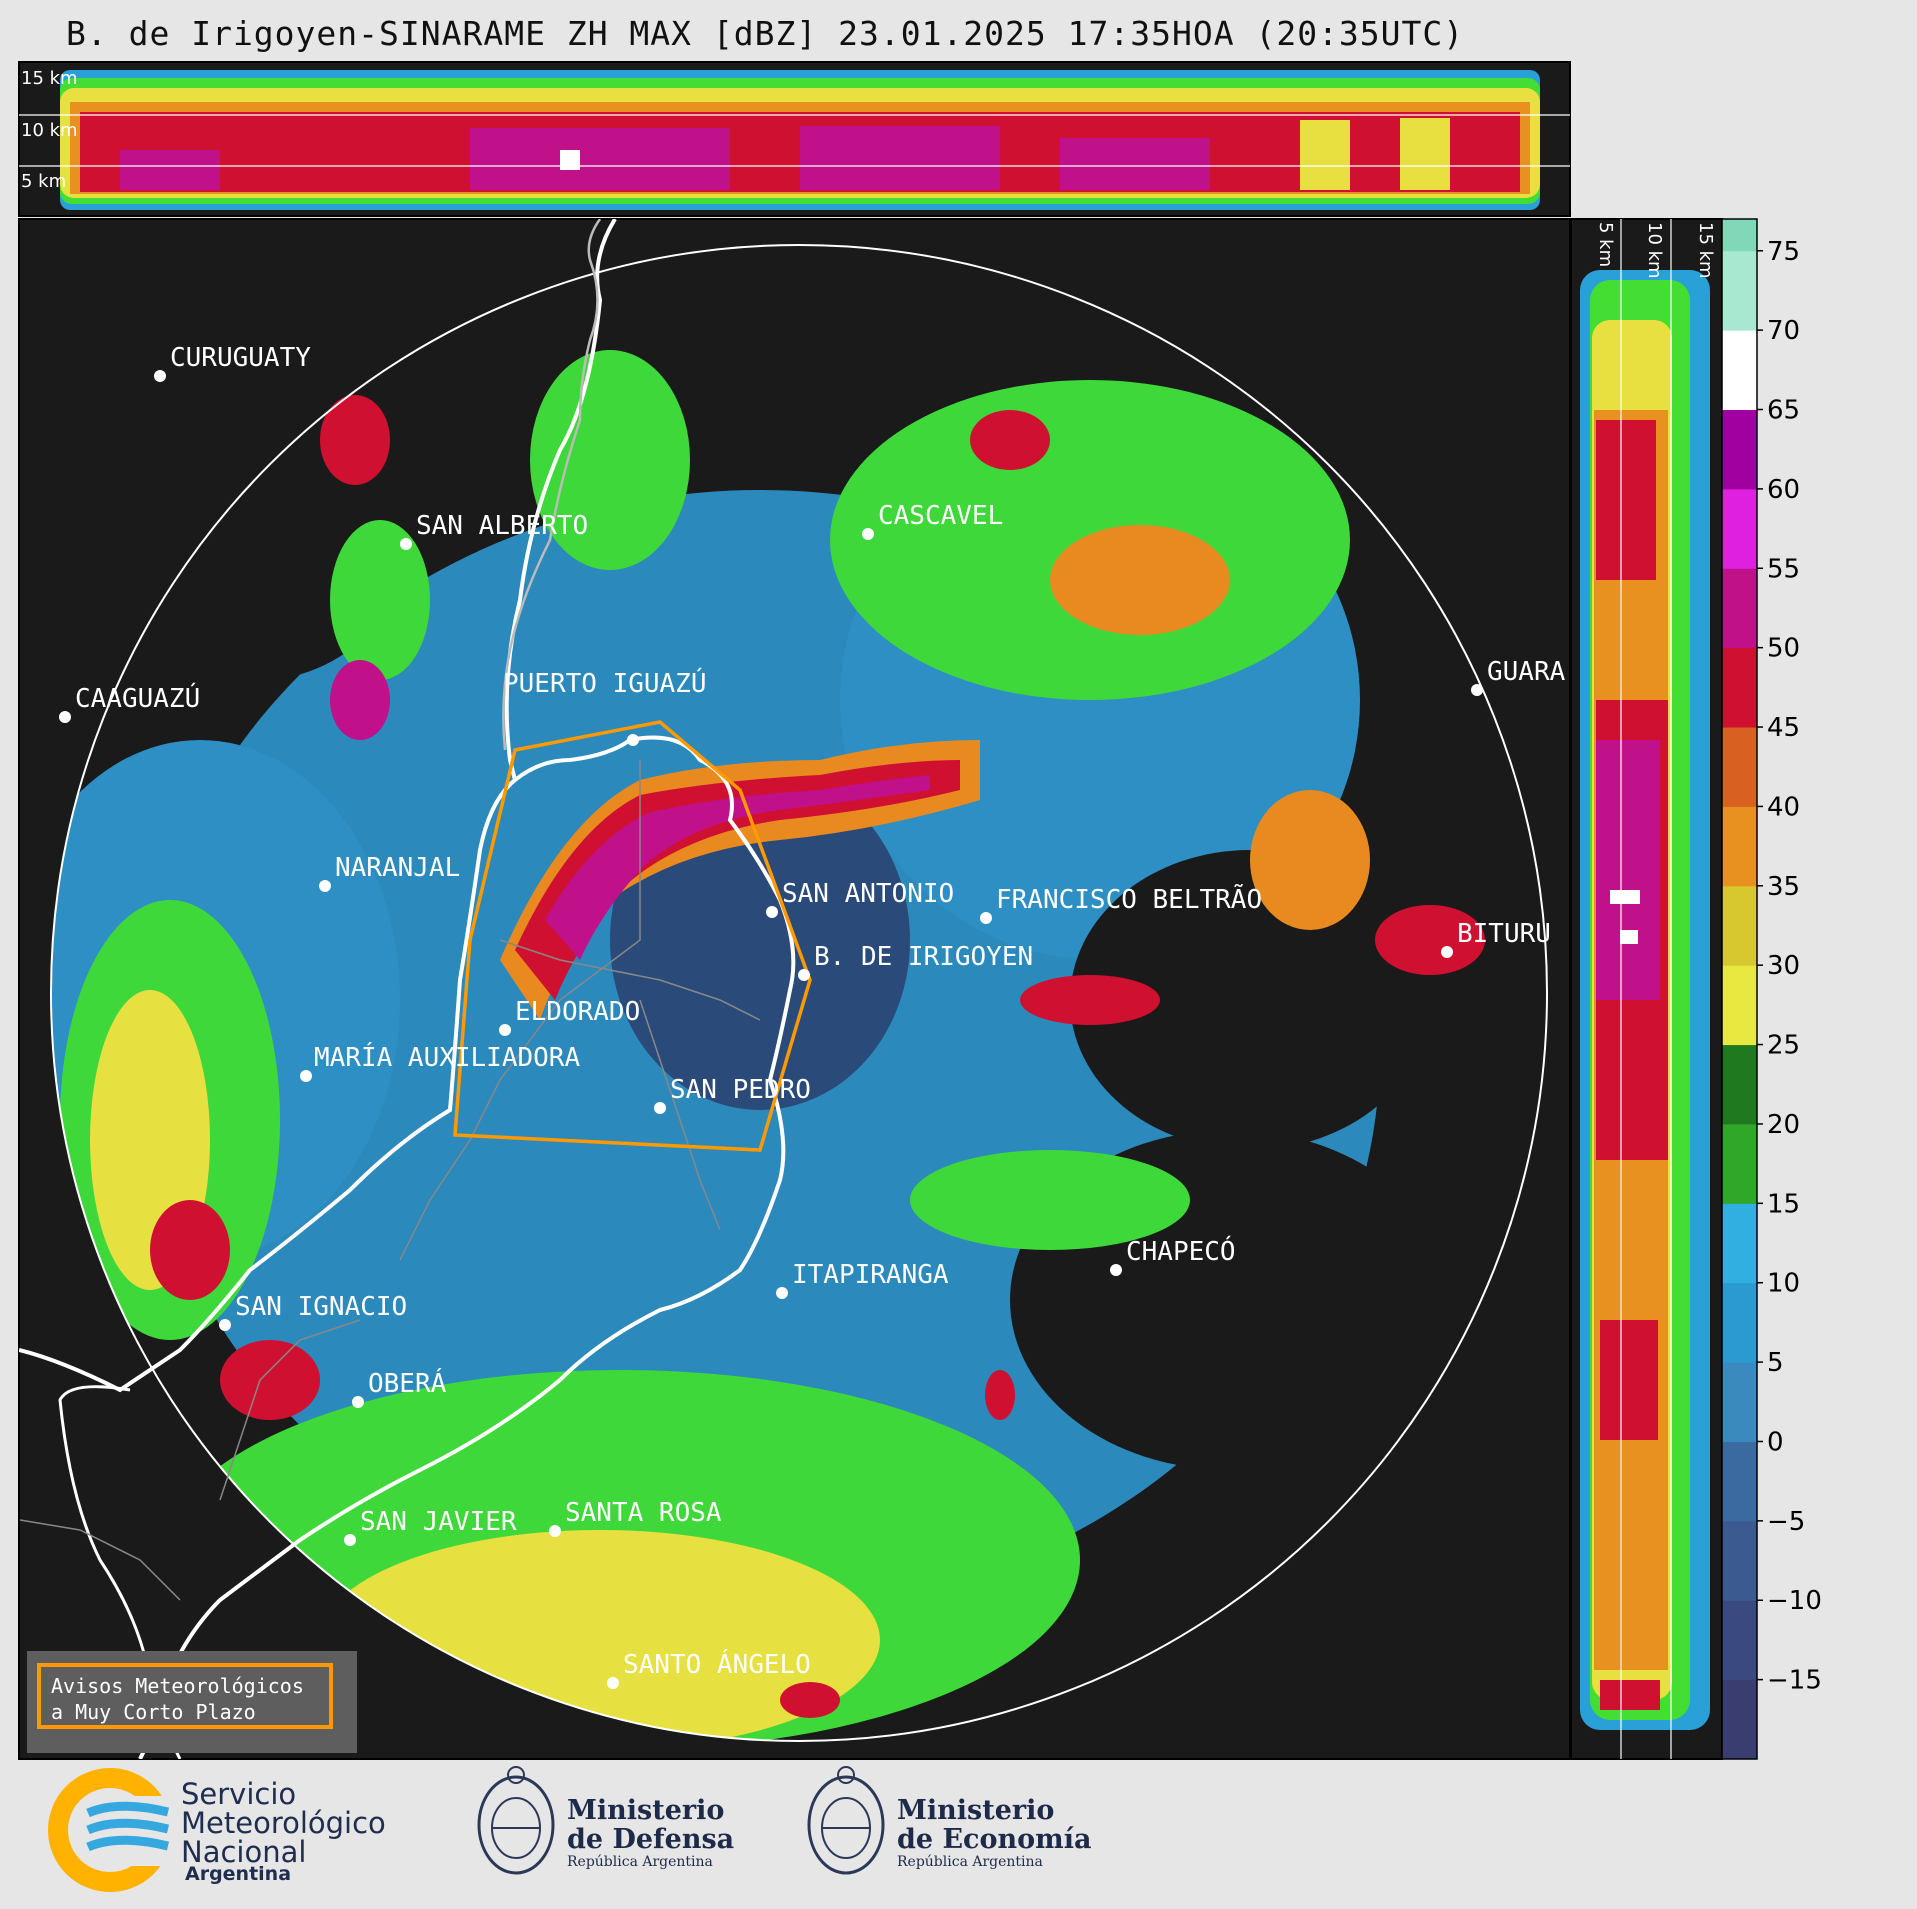 The height and width of the screenshot is (1909, 1917). I want to click on city-label: SAN ANTONIO, so click(868, 894).